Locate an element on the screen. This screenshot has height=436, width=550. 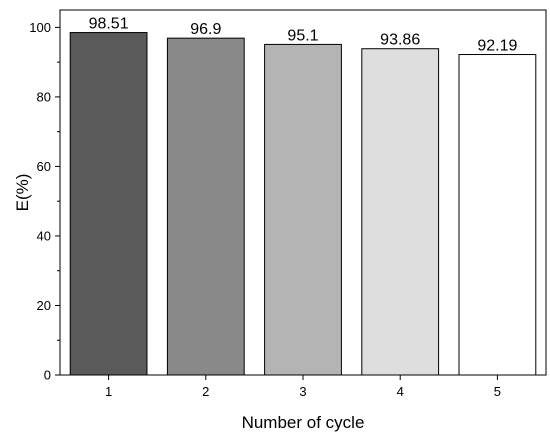
data-labels-group: 98.51 96.9 95.1 93.86 92.19 is located at coordinates (303, 35).